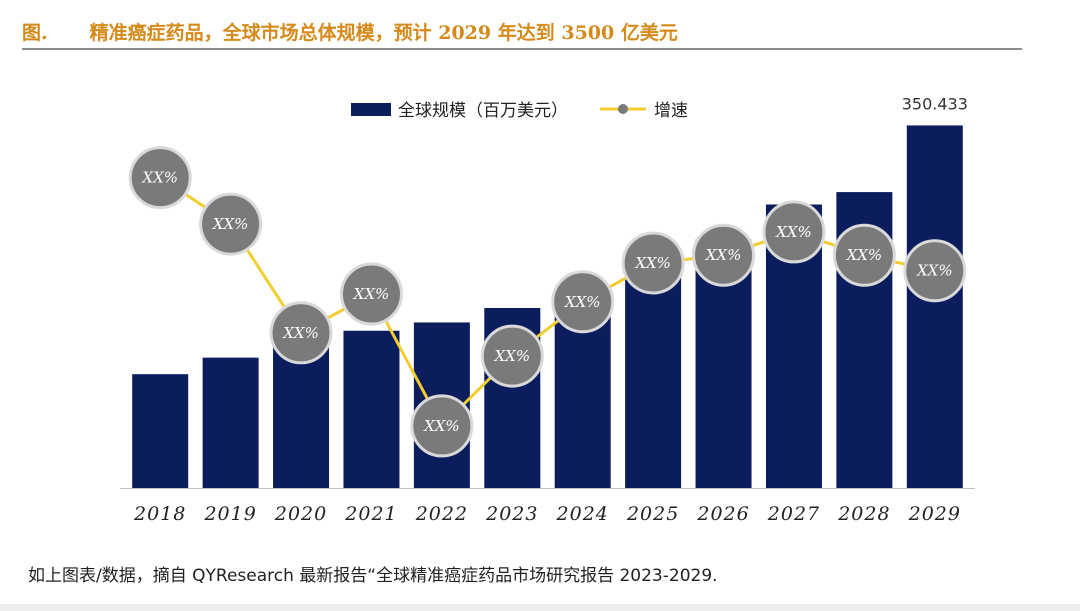 The height and width of the screenshot is (611, 1080). I want to click on tick-label-2022: 2022, so click(441, 514).